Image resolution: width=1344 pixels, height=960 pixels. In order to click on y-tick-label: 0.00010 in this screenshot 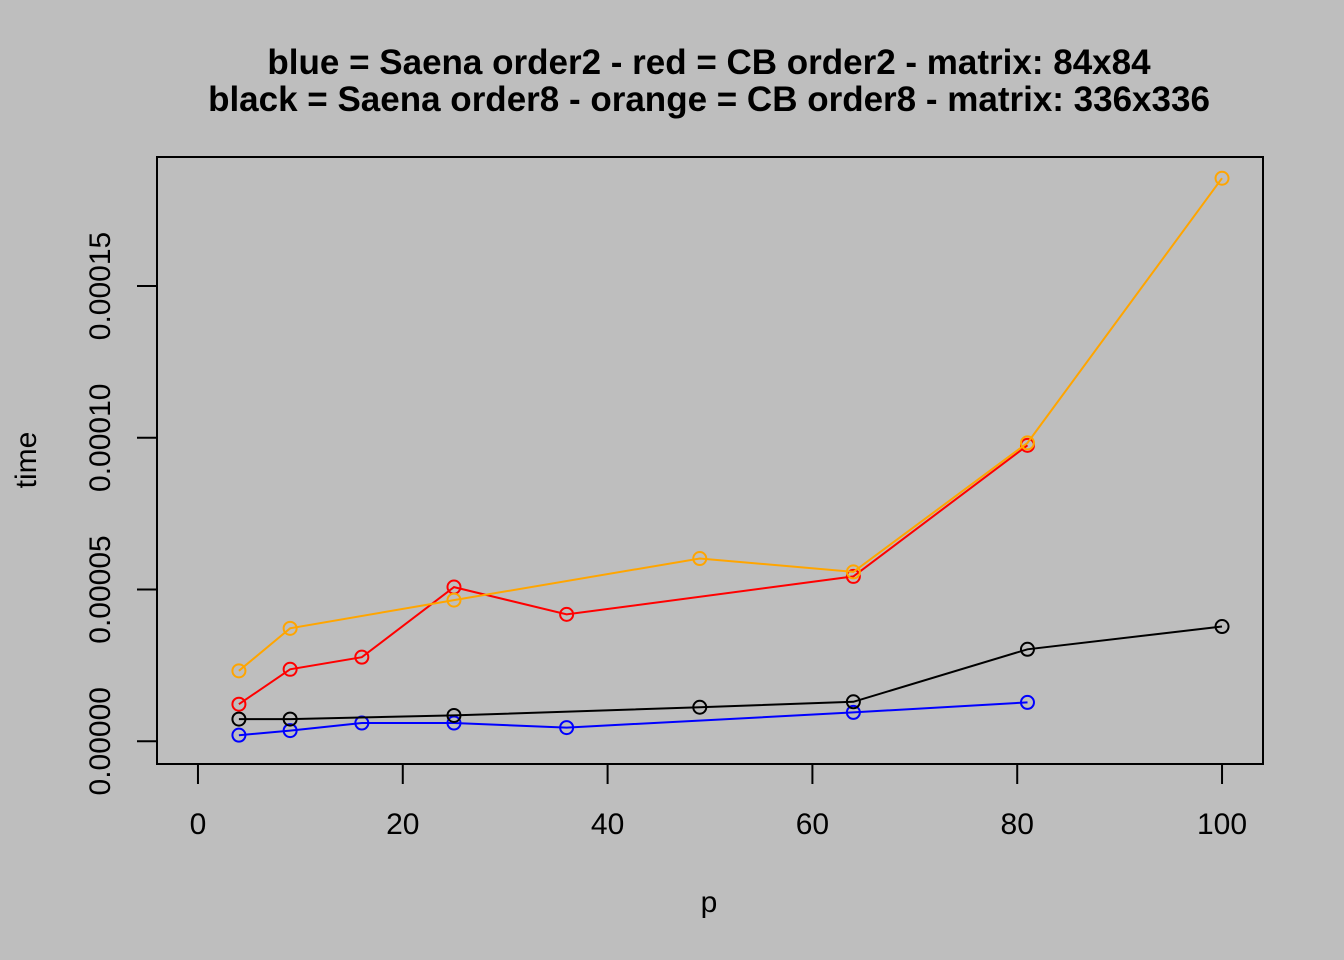, I will do `click(100, 438)`.